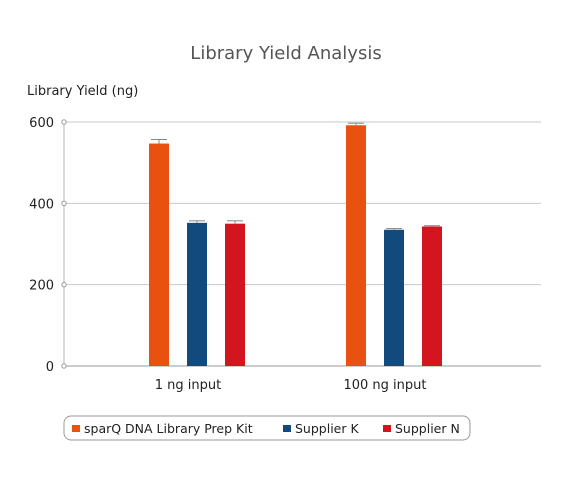 This screenshot has width=576, height=500. What do you see at coordinates (41, 286) in the screenshot?
I see `y-tick-label: 200` at bounding box center [41, 286].